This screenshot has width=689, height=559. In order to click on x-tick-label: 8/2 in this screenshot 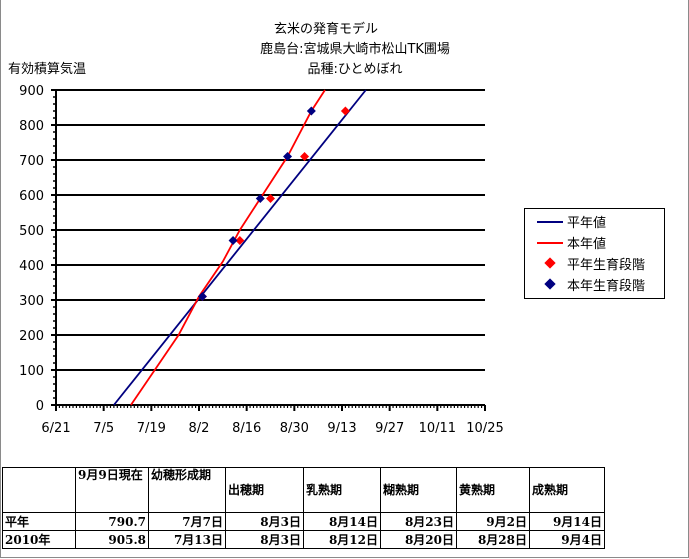, I will do `click(199, 428)`.